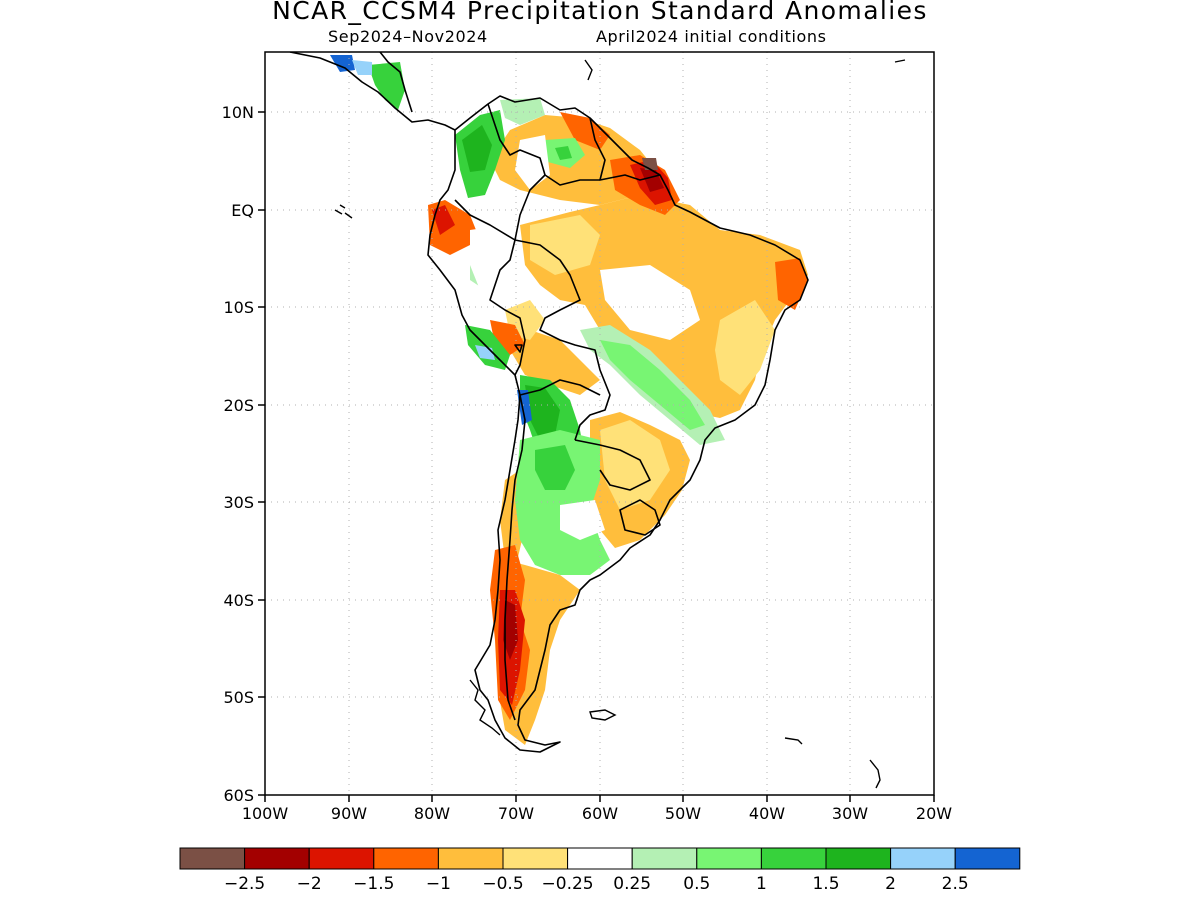 Image resolution: width=1200 pixels, height=900 pixels. What do you see at coordinates (373, 884) in the screenshot?
I see `legend-label: −1.5` at bounding box center [373, 884].